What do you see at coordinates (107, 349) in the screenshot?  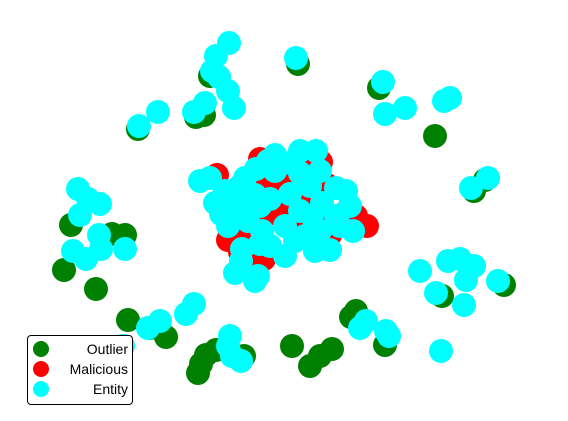 I see `legend-label-outlier: Outlier` at bounding box center [107, 349].